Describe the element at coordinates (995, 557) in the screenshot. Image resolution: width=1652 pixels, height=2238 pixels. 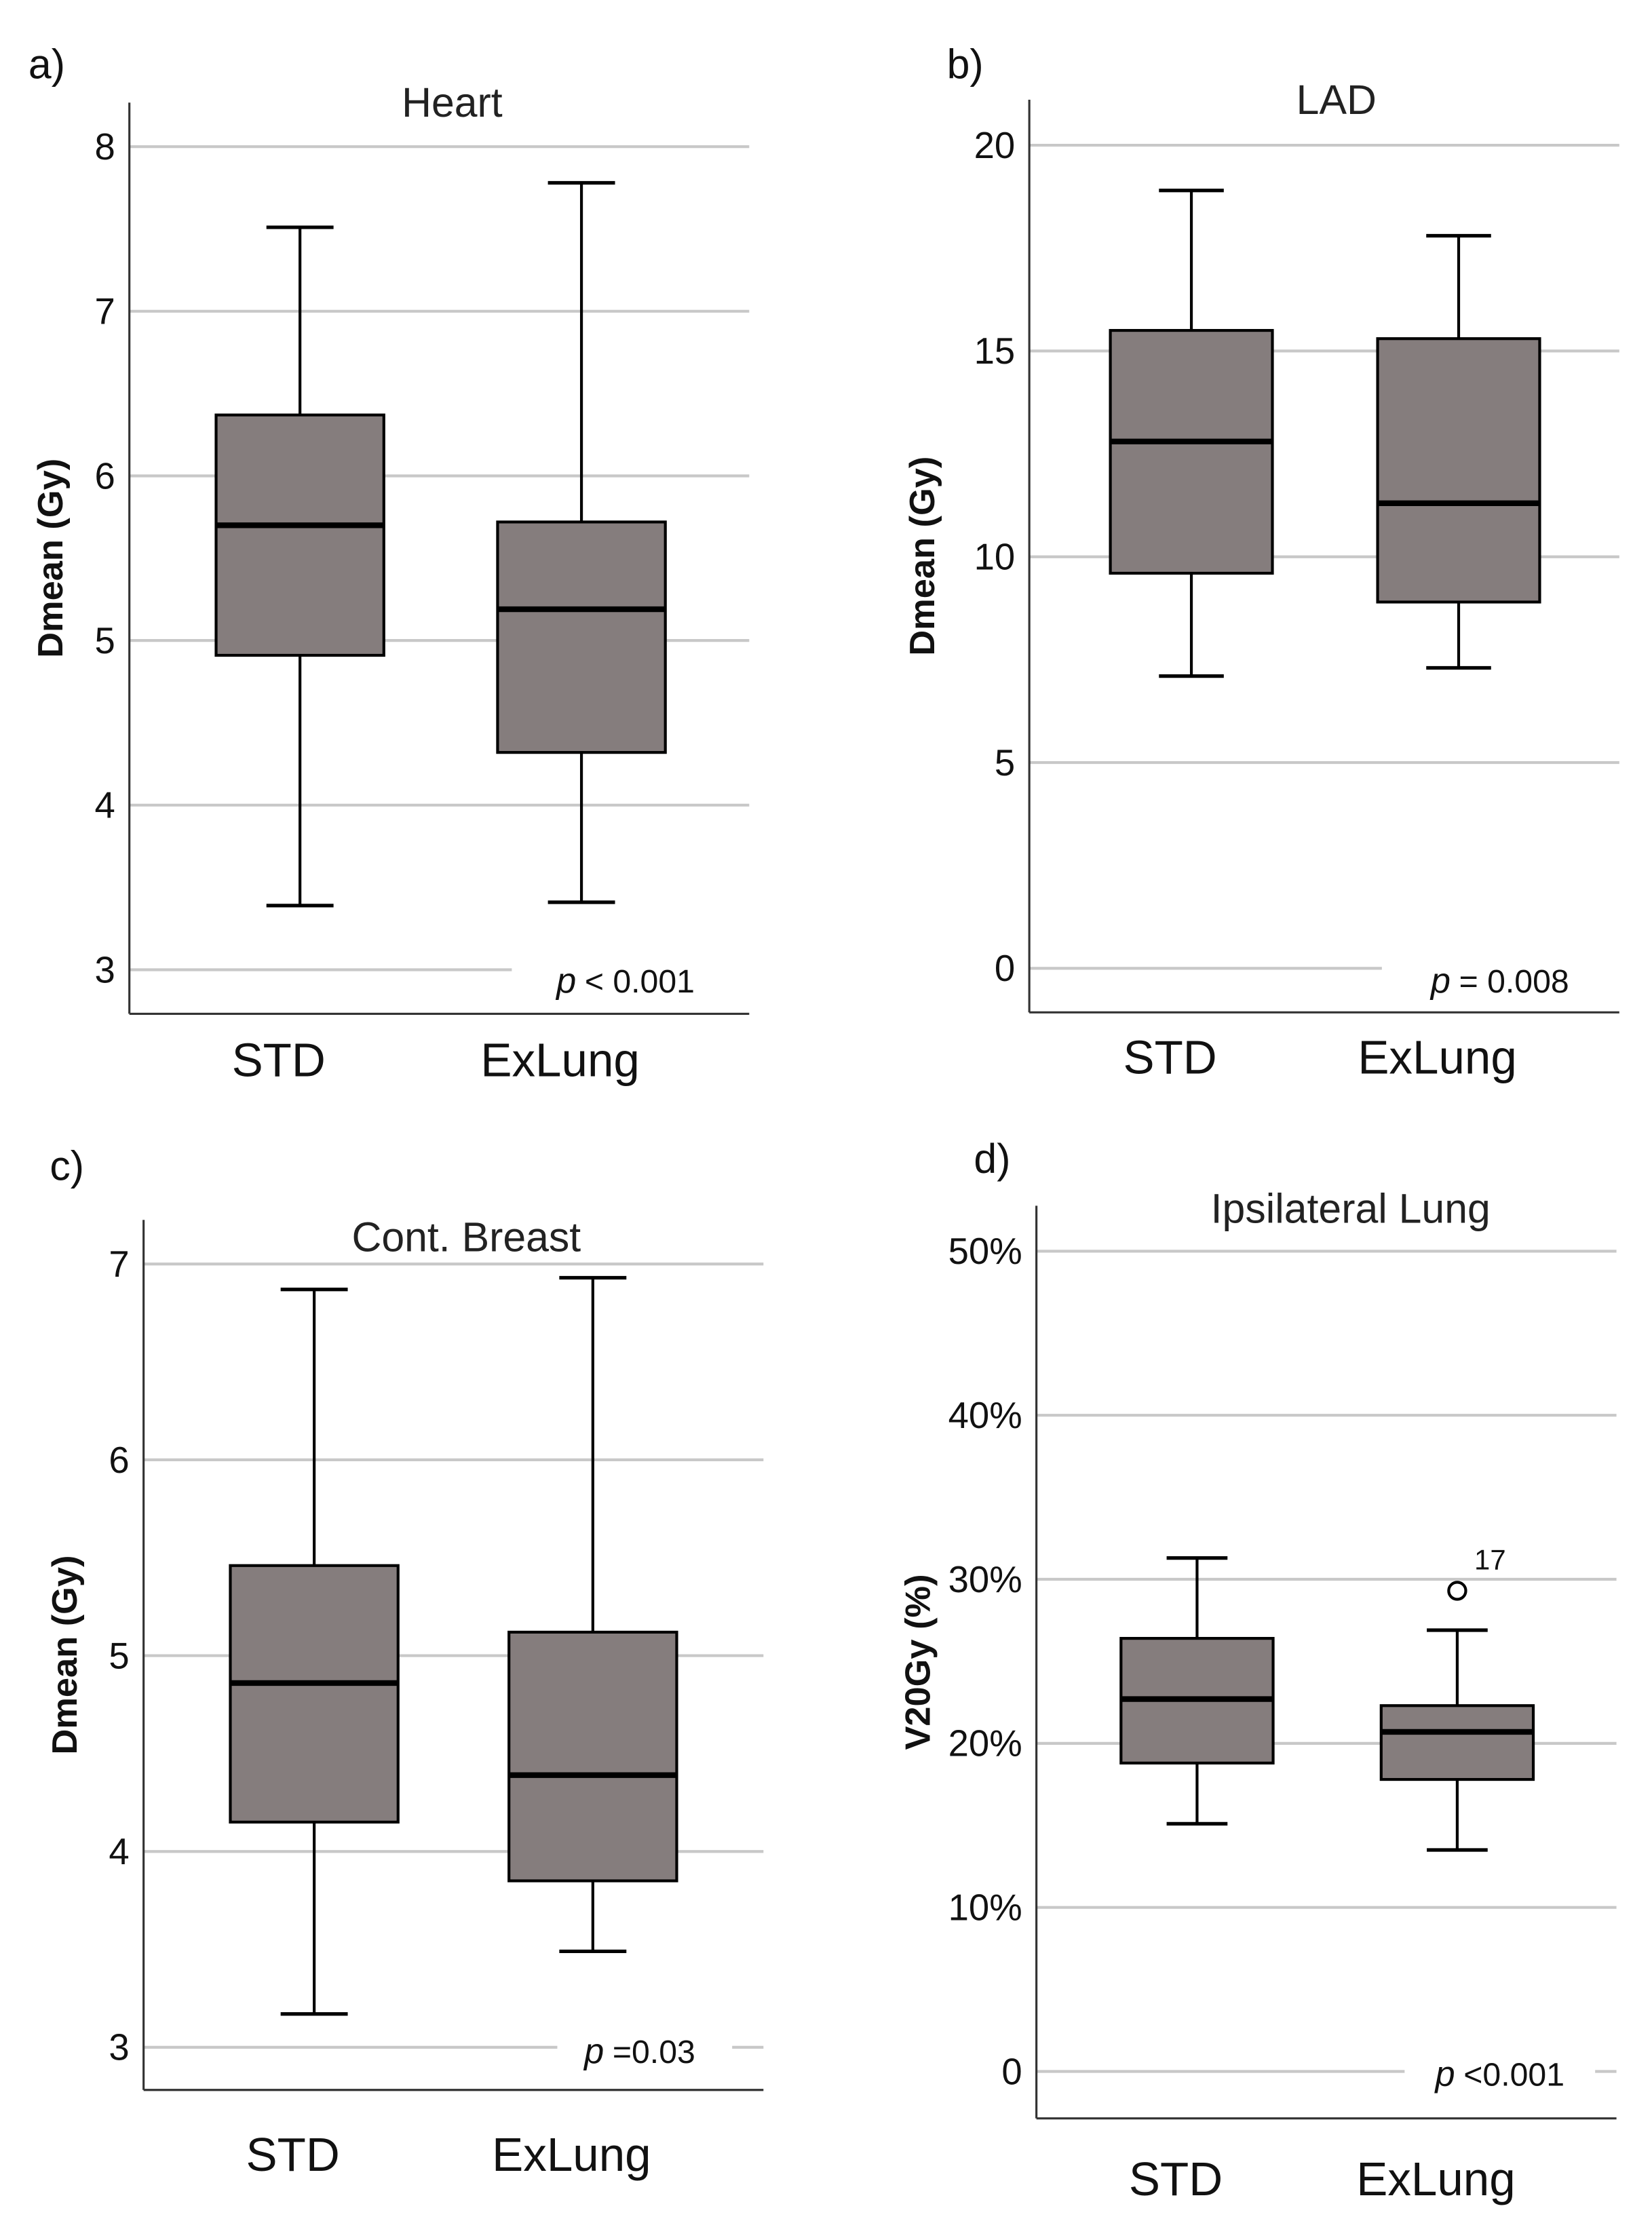
I see `y-tick-label: 10` at that location.